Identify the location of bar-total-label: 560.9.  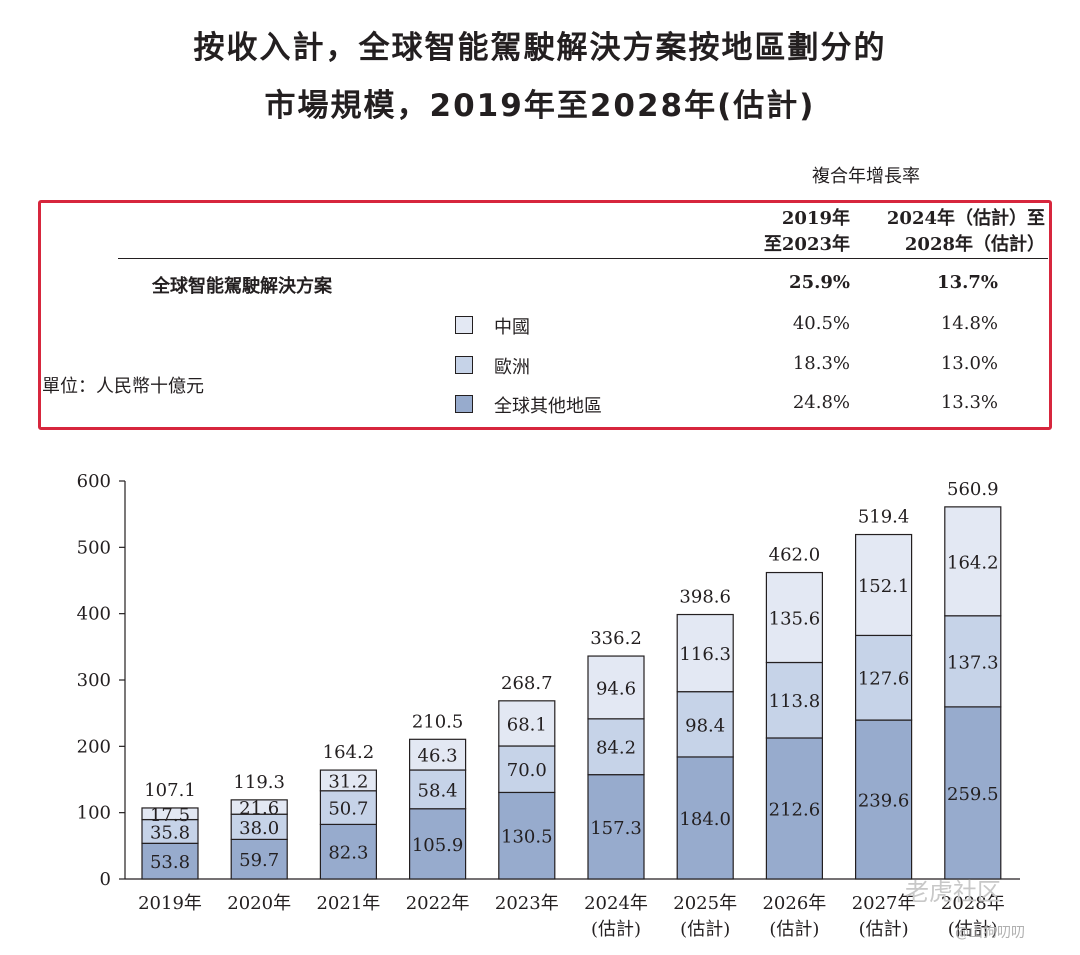
(973, 489).